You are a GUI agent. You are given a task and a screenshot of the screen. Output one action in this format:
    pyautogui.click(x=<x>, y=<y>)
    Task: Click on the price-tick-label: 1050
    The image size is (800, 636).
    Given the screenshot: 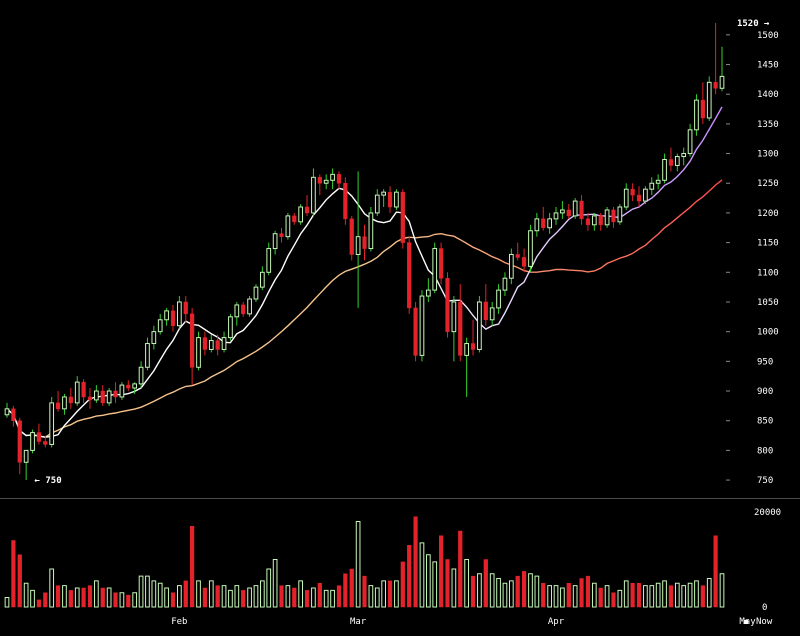 What is the action you would take?
    pyautogui.click(x=768, y=303)
    